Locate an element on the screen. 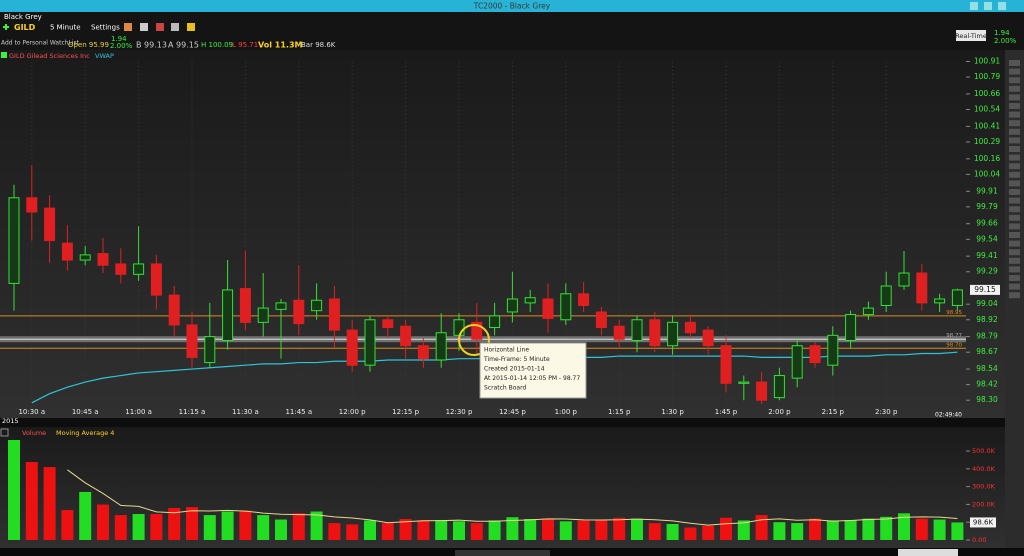 The height and width of the screenshot is (556, 1024). realtime-label: Real-Time is located at coordinates (971, 36).